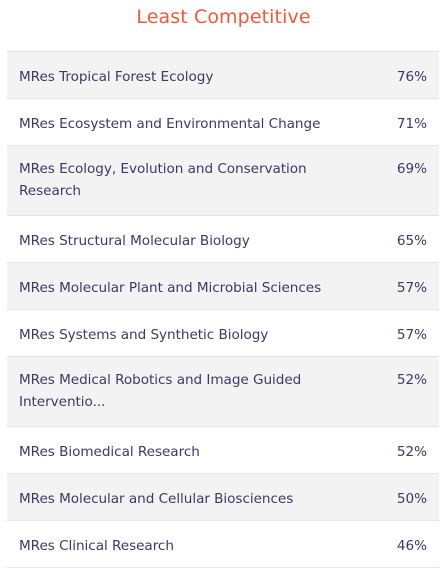 The image size is (447, 569). What do you see at coordinates (134, 241) in the screenshot?
I see `programme-name: MRes Structural Molecular Biology` at bounding box center [134, 241].